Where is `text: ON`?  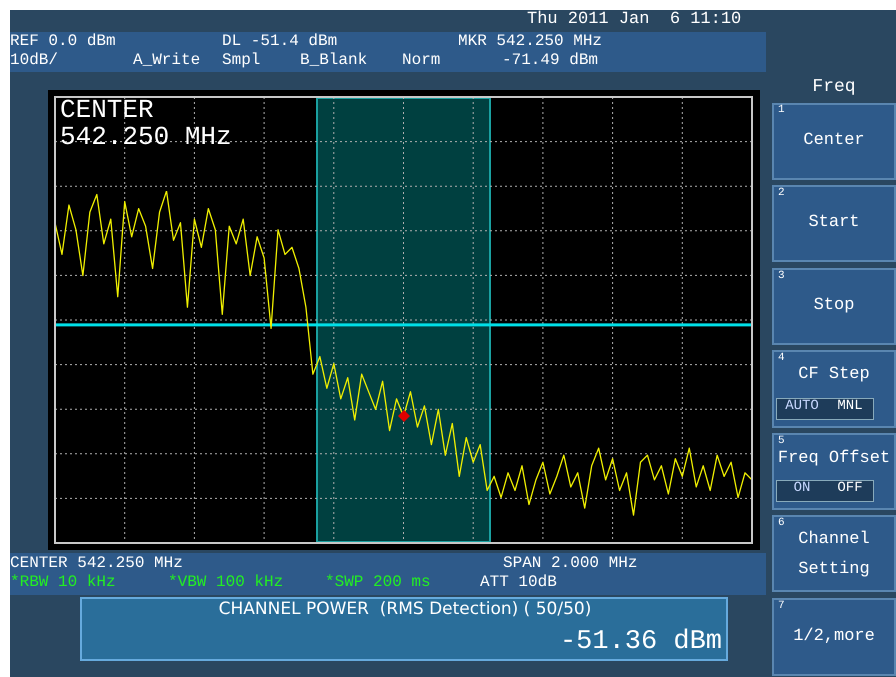 text: ON is located at coordinates (802, 488).